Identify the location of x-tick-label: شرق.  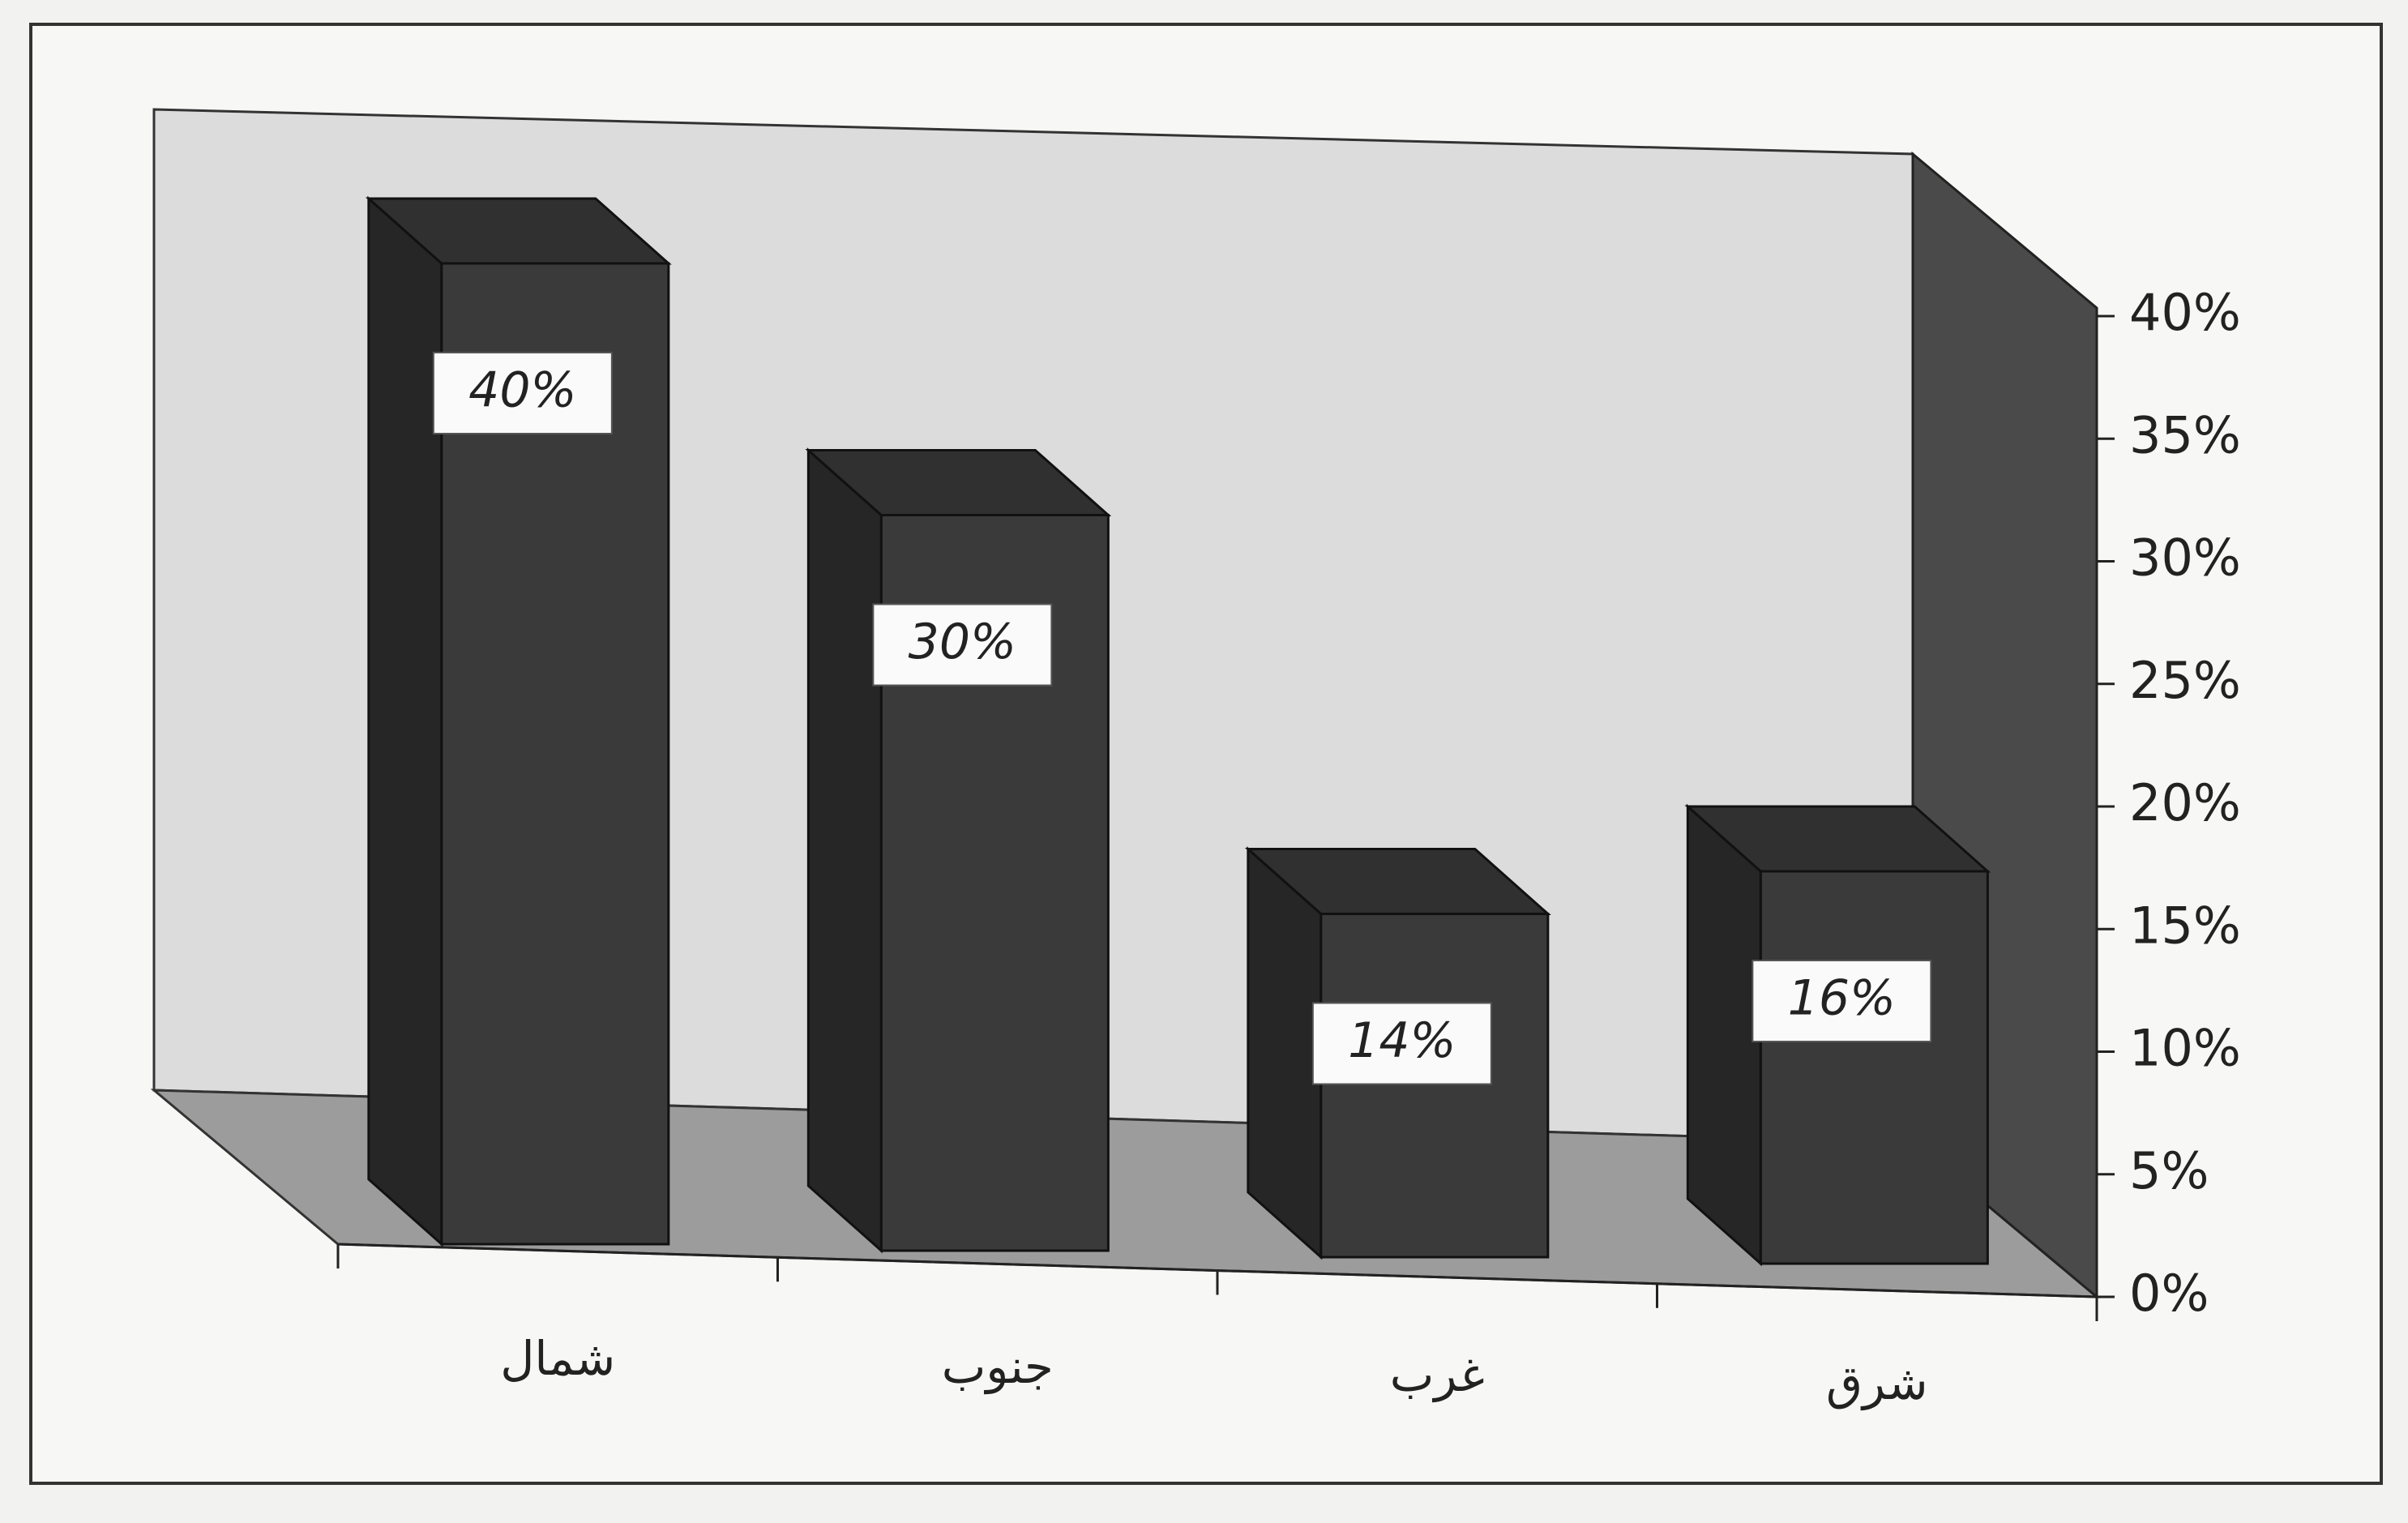
(1877, 1383).